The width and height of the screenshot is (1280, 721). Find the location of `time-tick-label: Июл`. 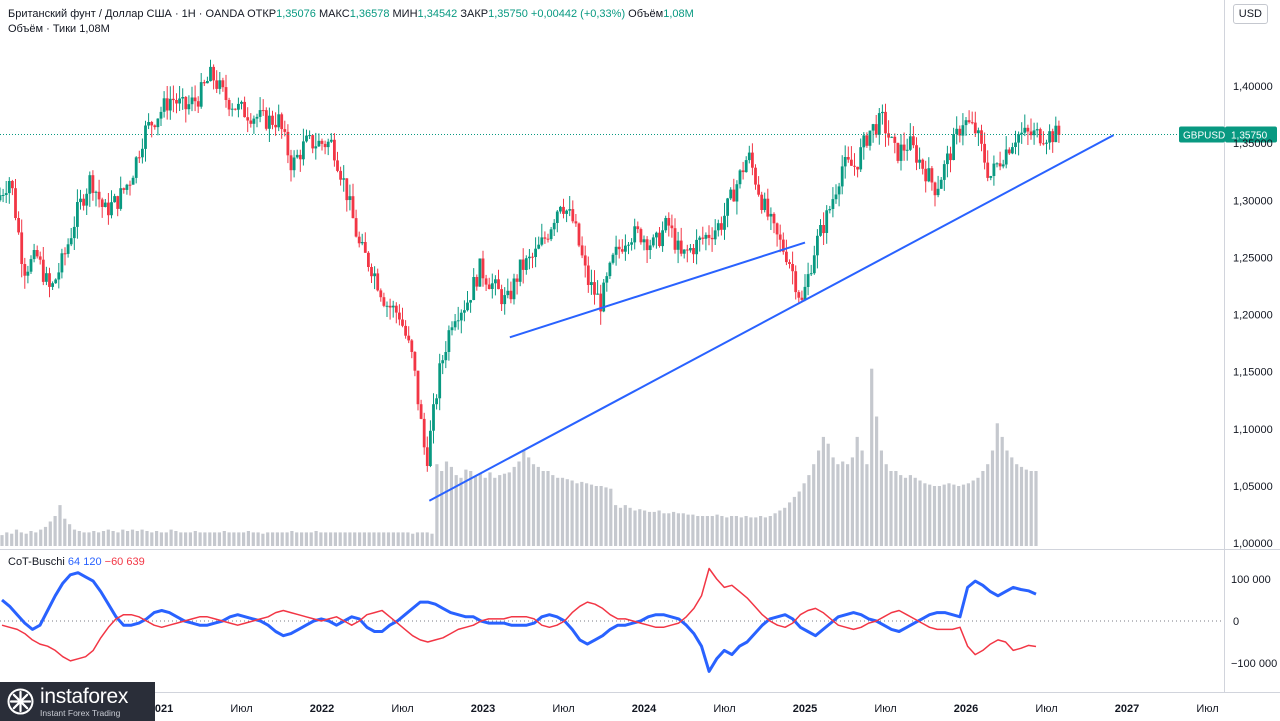

time-tick-label: Июл is located at coordinates (563, 709).